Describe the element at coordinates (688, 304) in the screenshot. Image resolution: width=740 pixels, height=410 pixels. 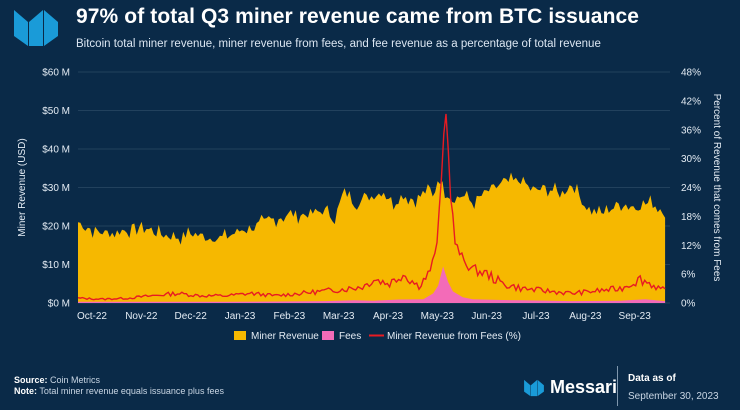
I see `y2-tick-label: 0%` at that location.